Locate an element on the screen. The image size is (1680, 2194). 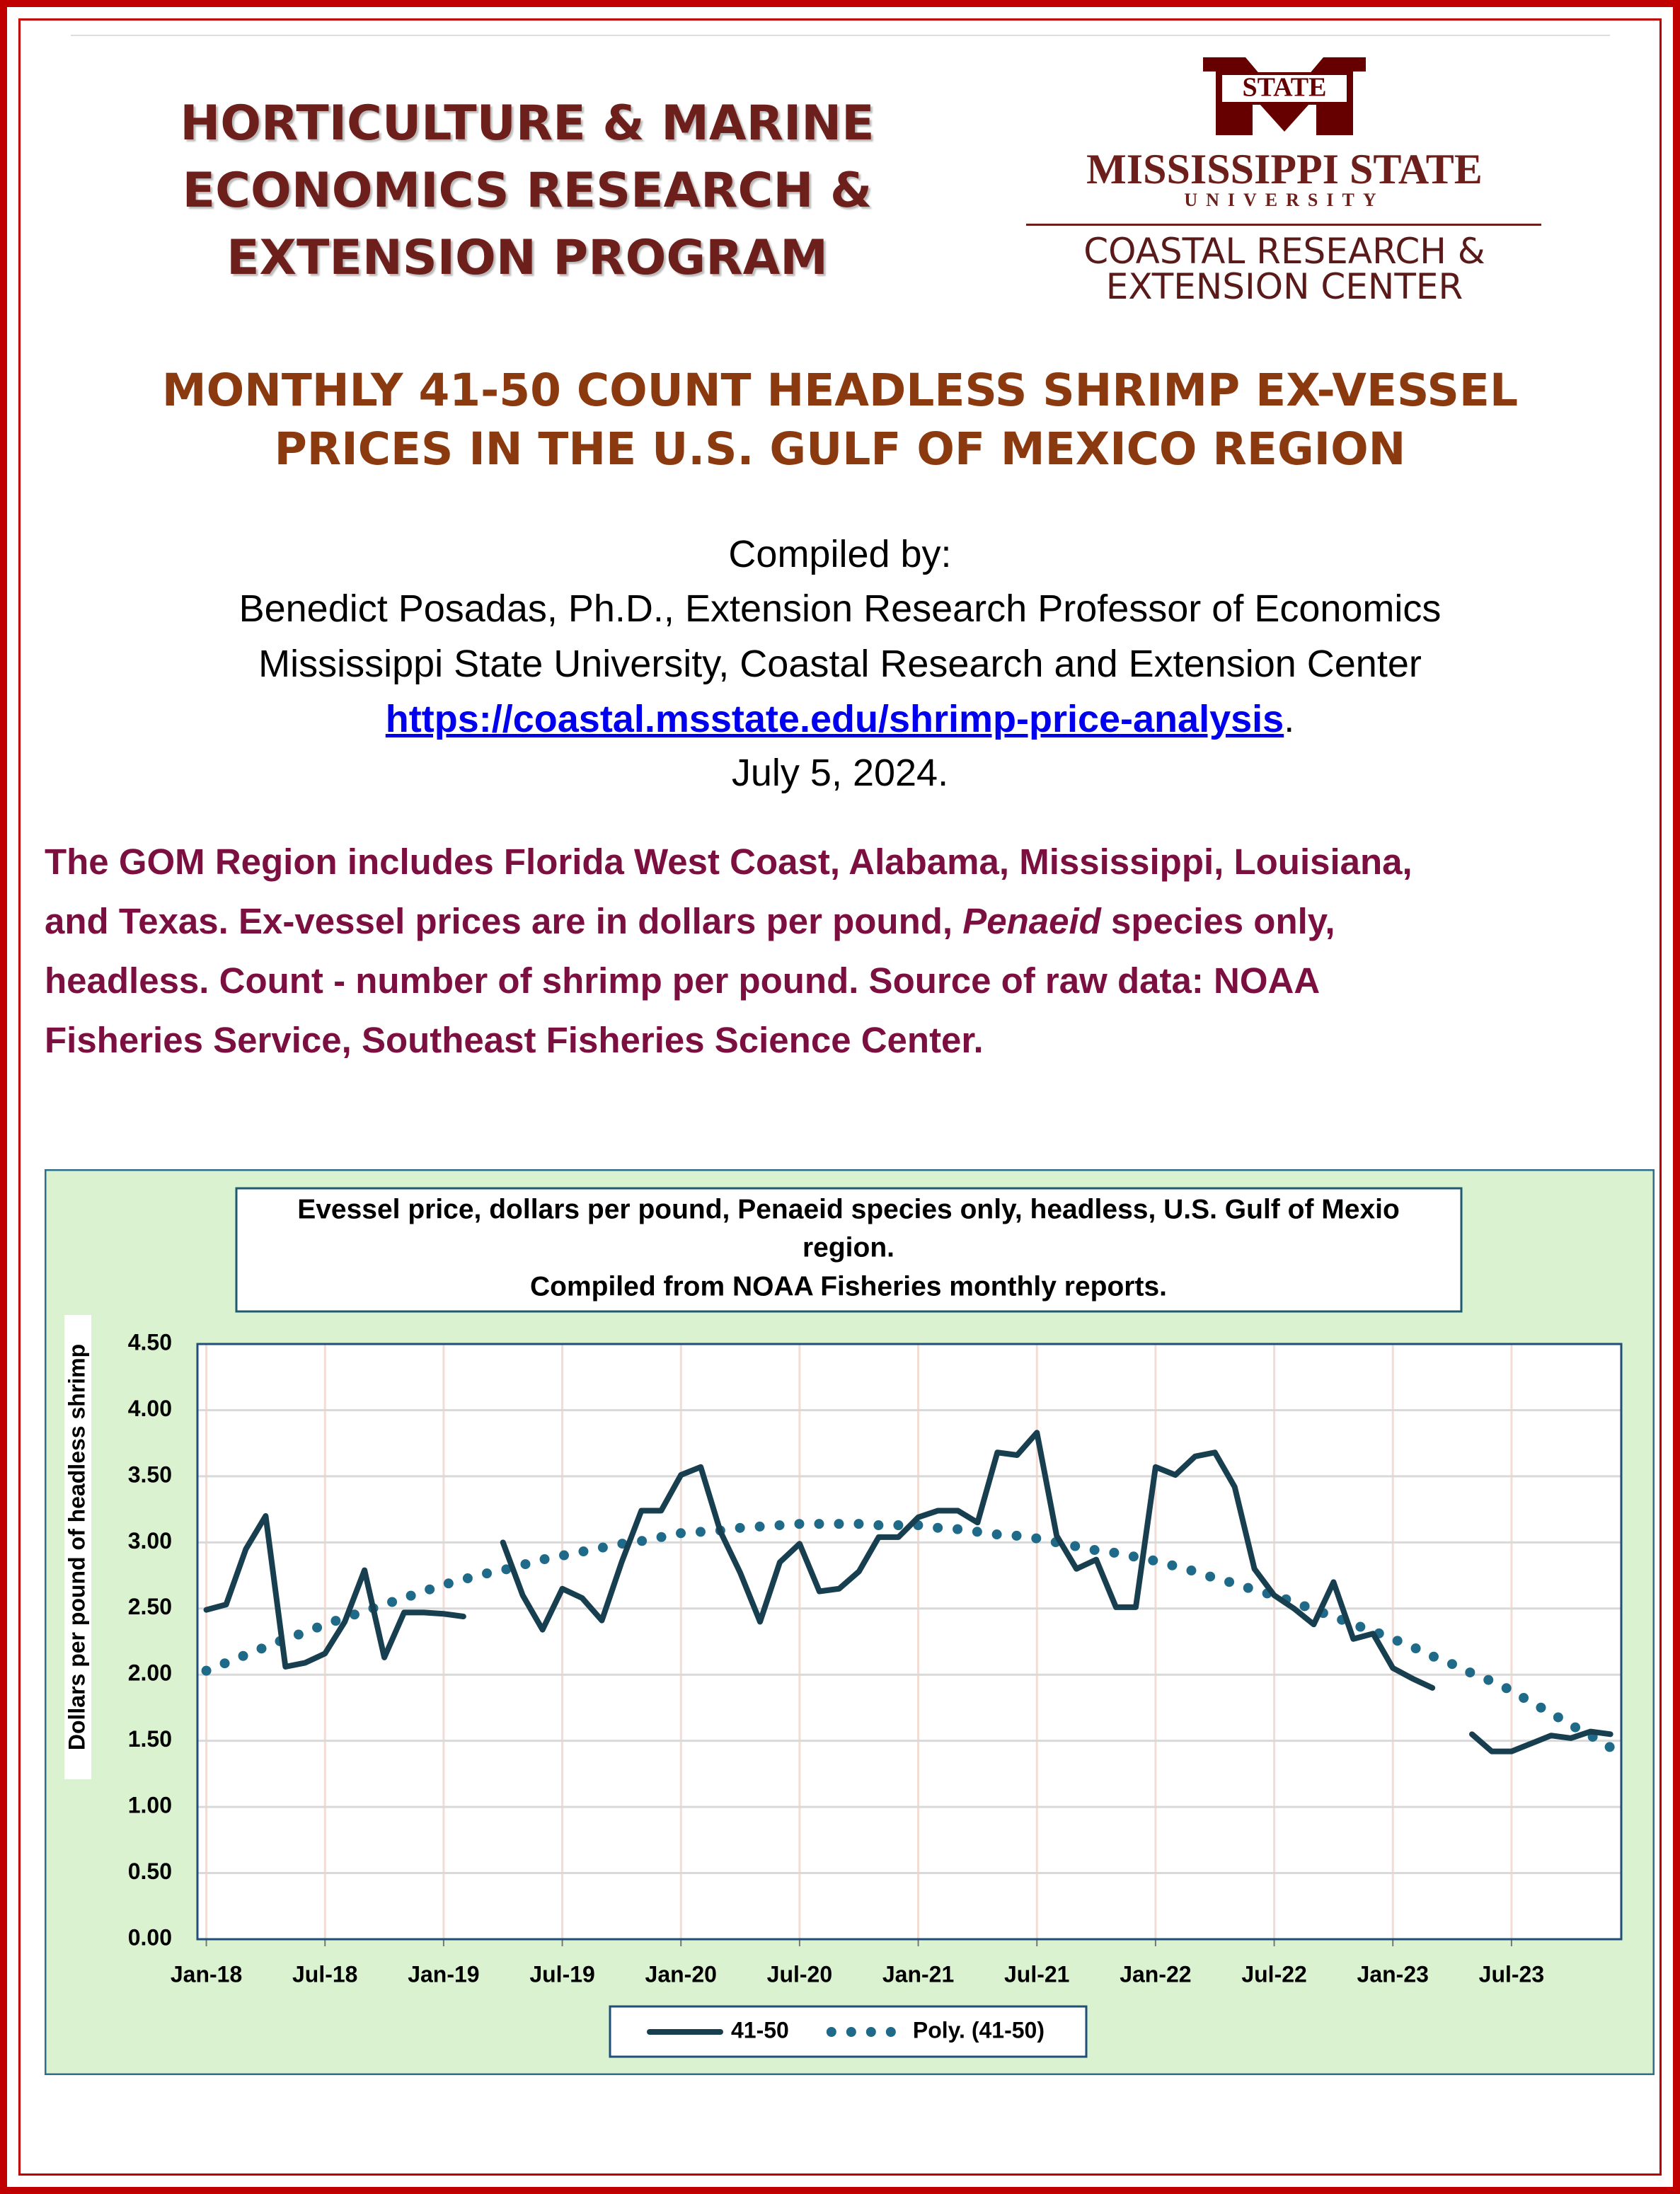
y-tick-label: 0.50 is located at coordinates (150, 1872).